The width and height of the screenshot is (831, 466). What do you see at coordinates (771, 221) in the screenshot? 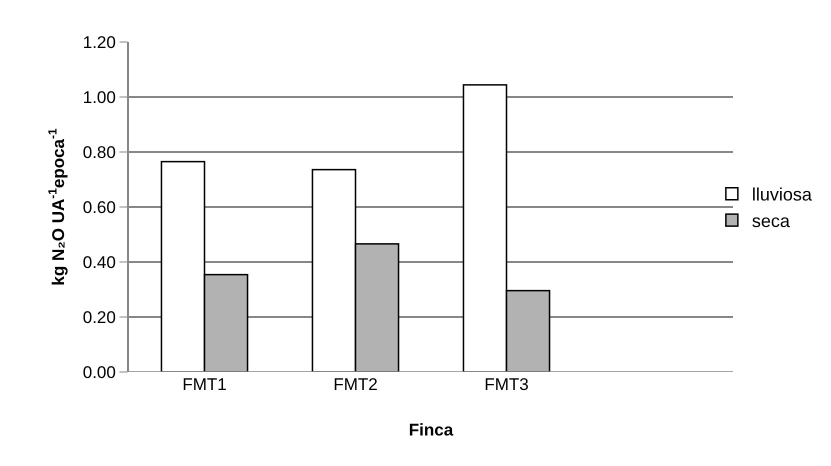
I see `legend-label: seca` at bounding box center [771, 221].